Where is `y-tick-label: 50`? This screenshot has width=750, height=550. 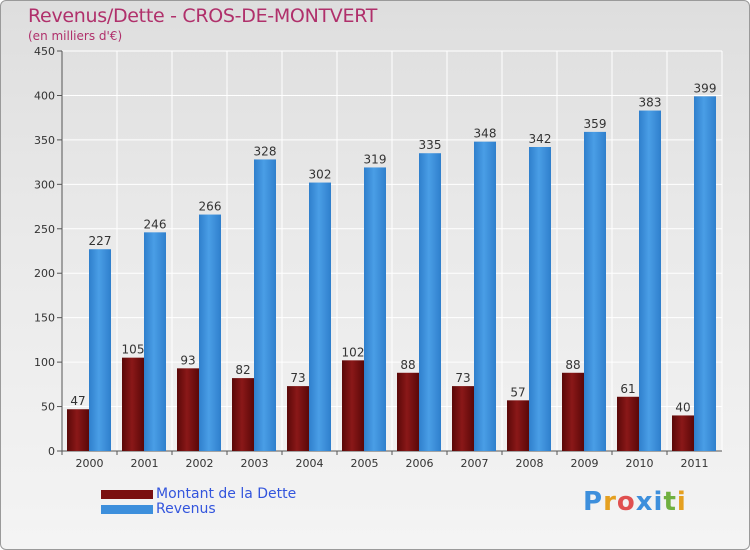 y-tick-label: 50 is located at coordinates (48, 407).